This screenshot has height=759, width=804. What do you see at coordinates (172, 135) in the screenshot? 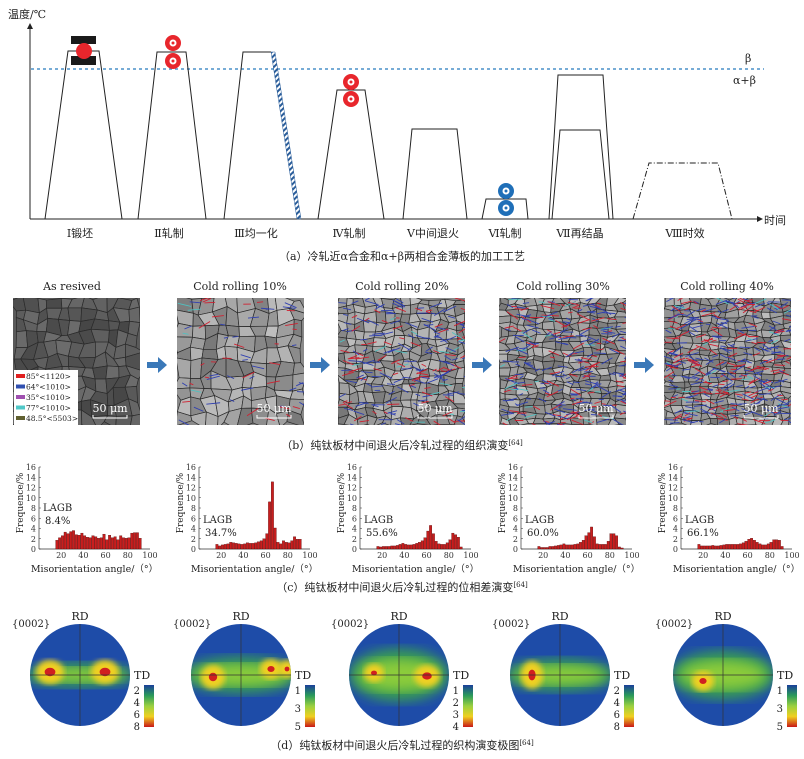
I see `step-rolling-profile` at bounding box center [172, 135].